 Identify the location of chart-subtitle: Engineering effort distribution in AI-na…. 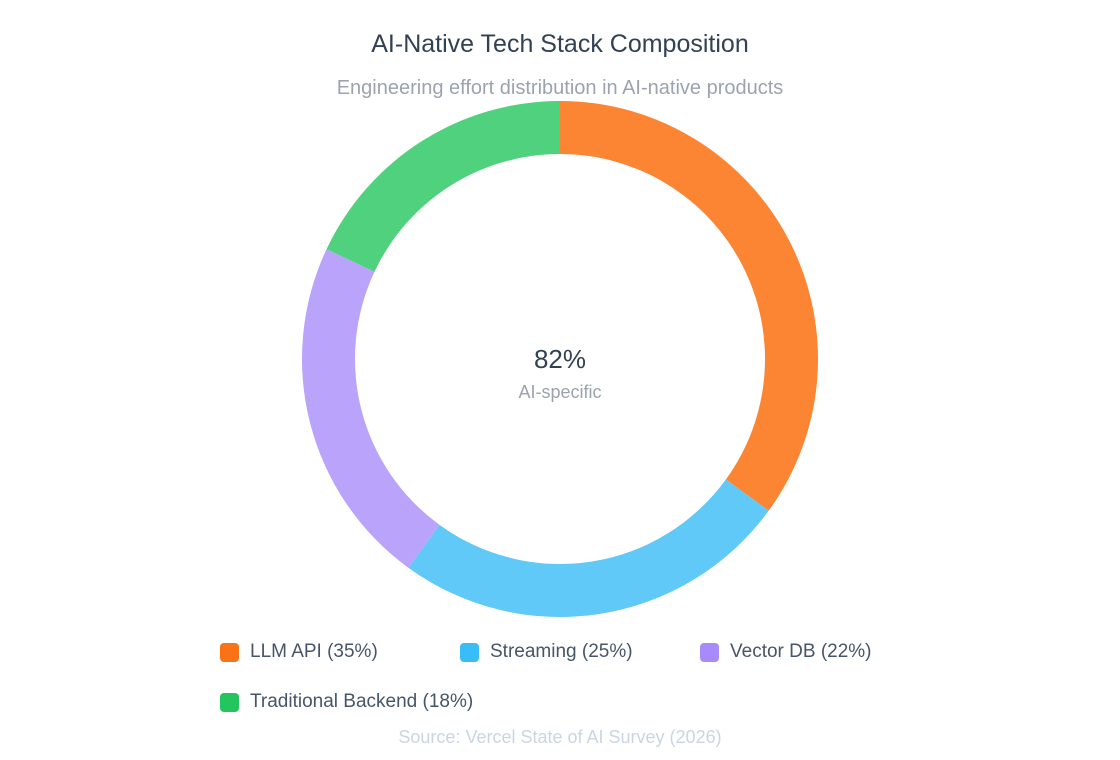
(560, 88).